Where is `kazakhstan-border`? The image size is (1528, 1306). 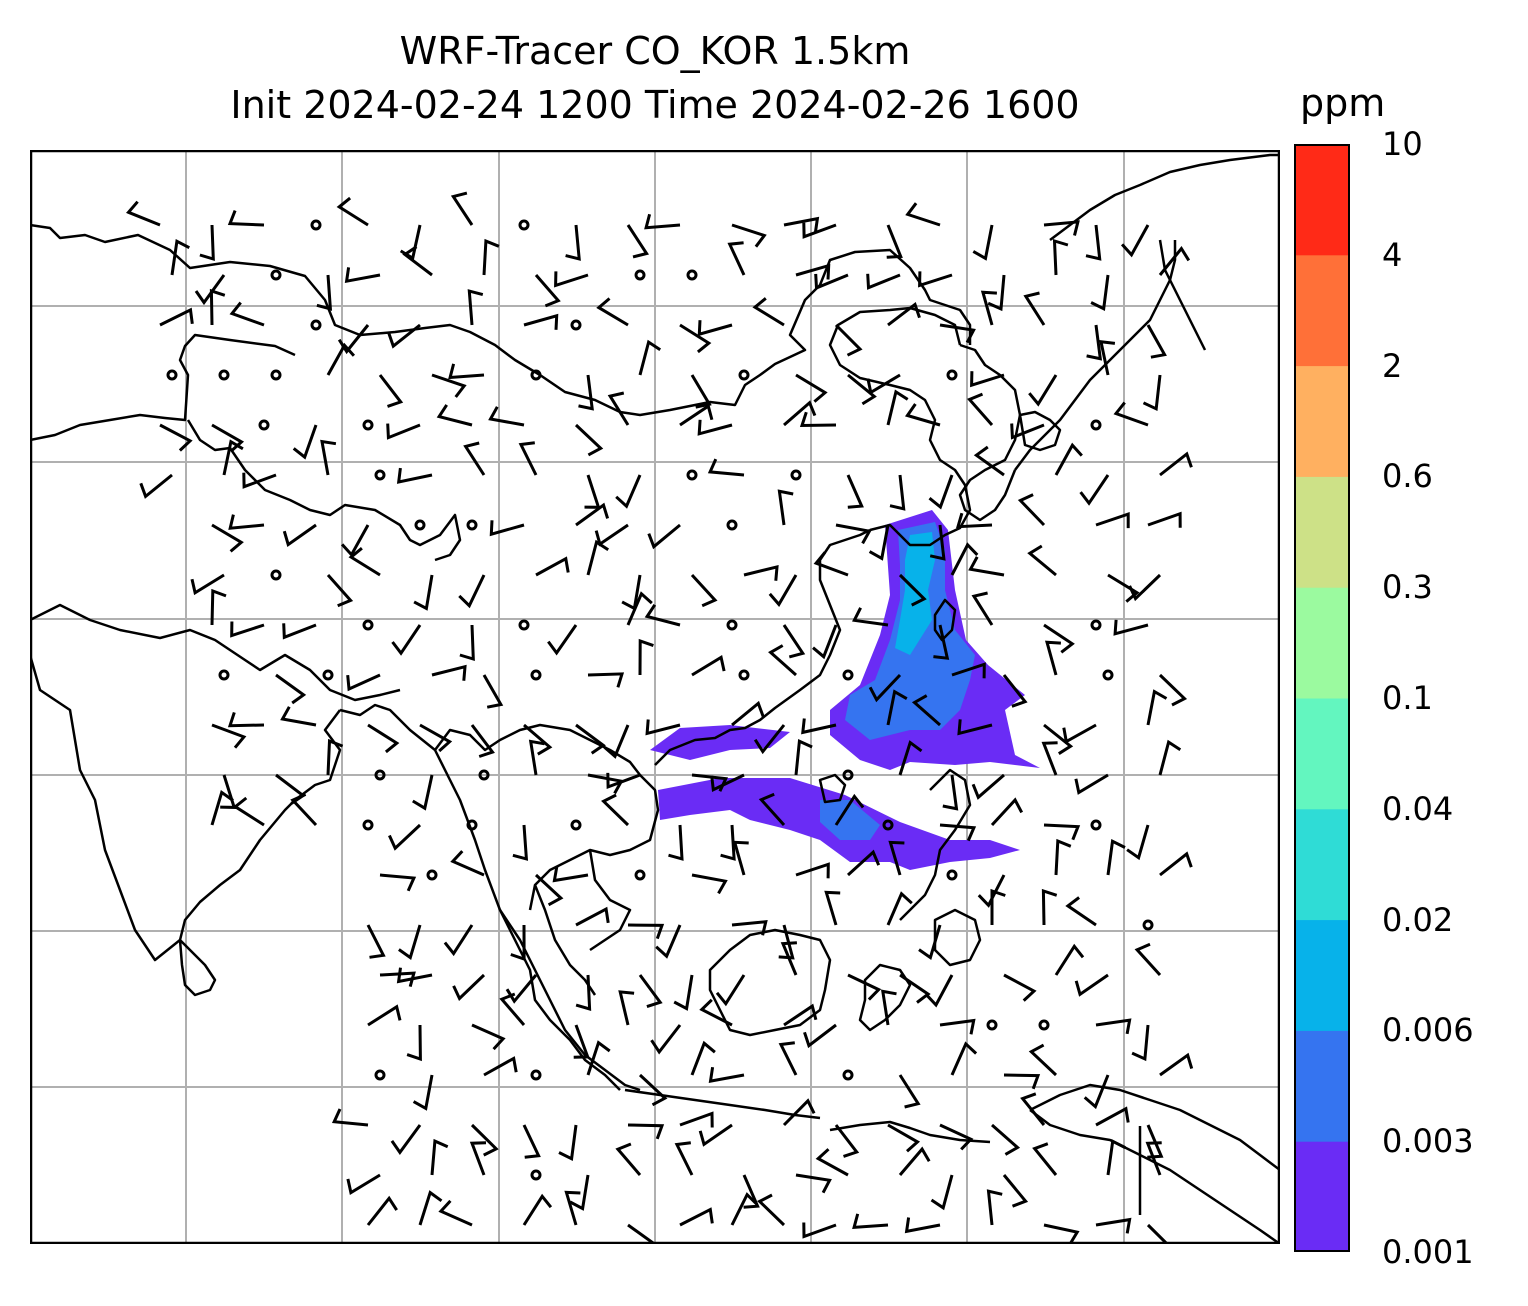 kazakhstan-border is located at coordinates (163, 387).